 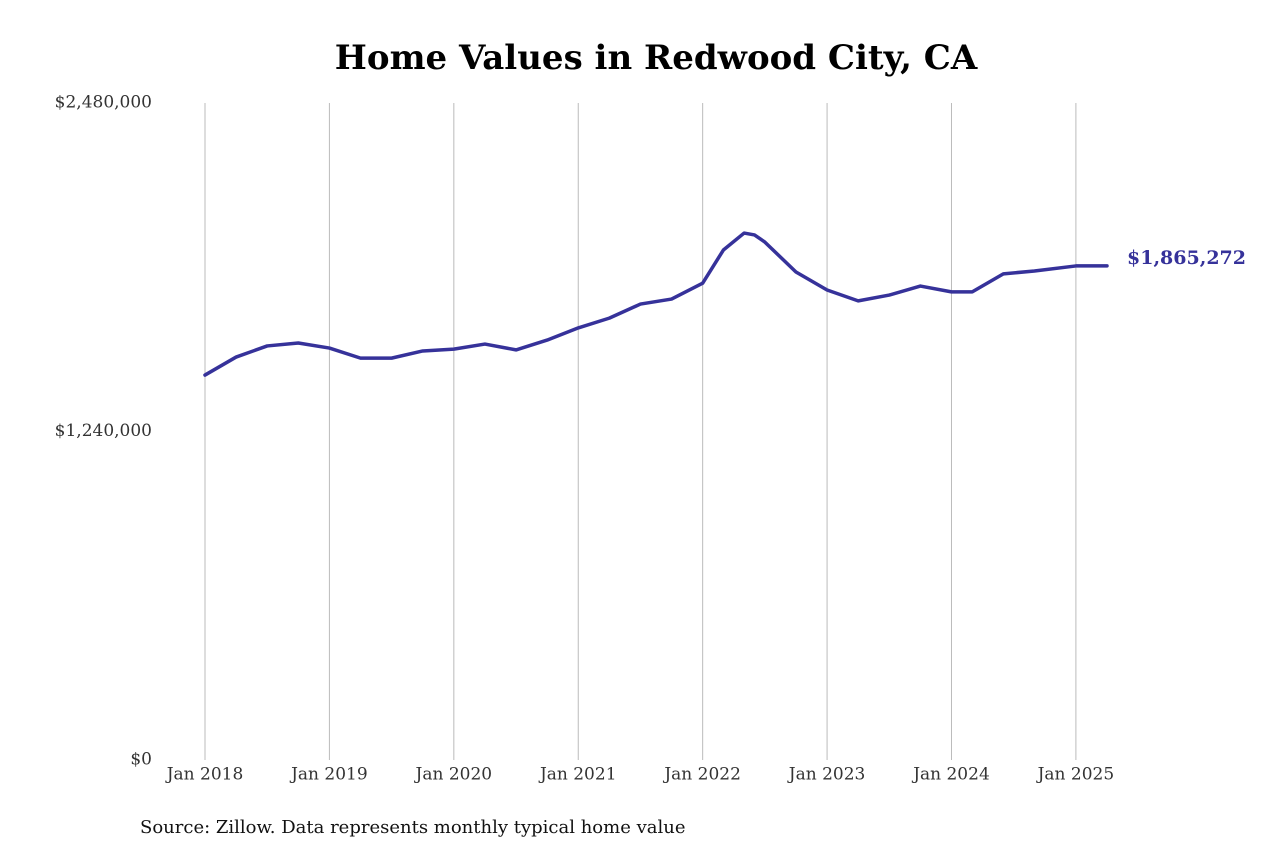 I want to click on x-tick-label: Jan 2019, so click(x=328, y=775).